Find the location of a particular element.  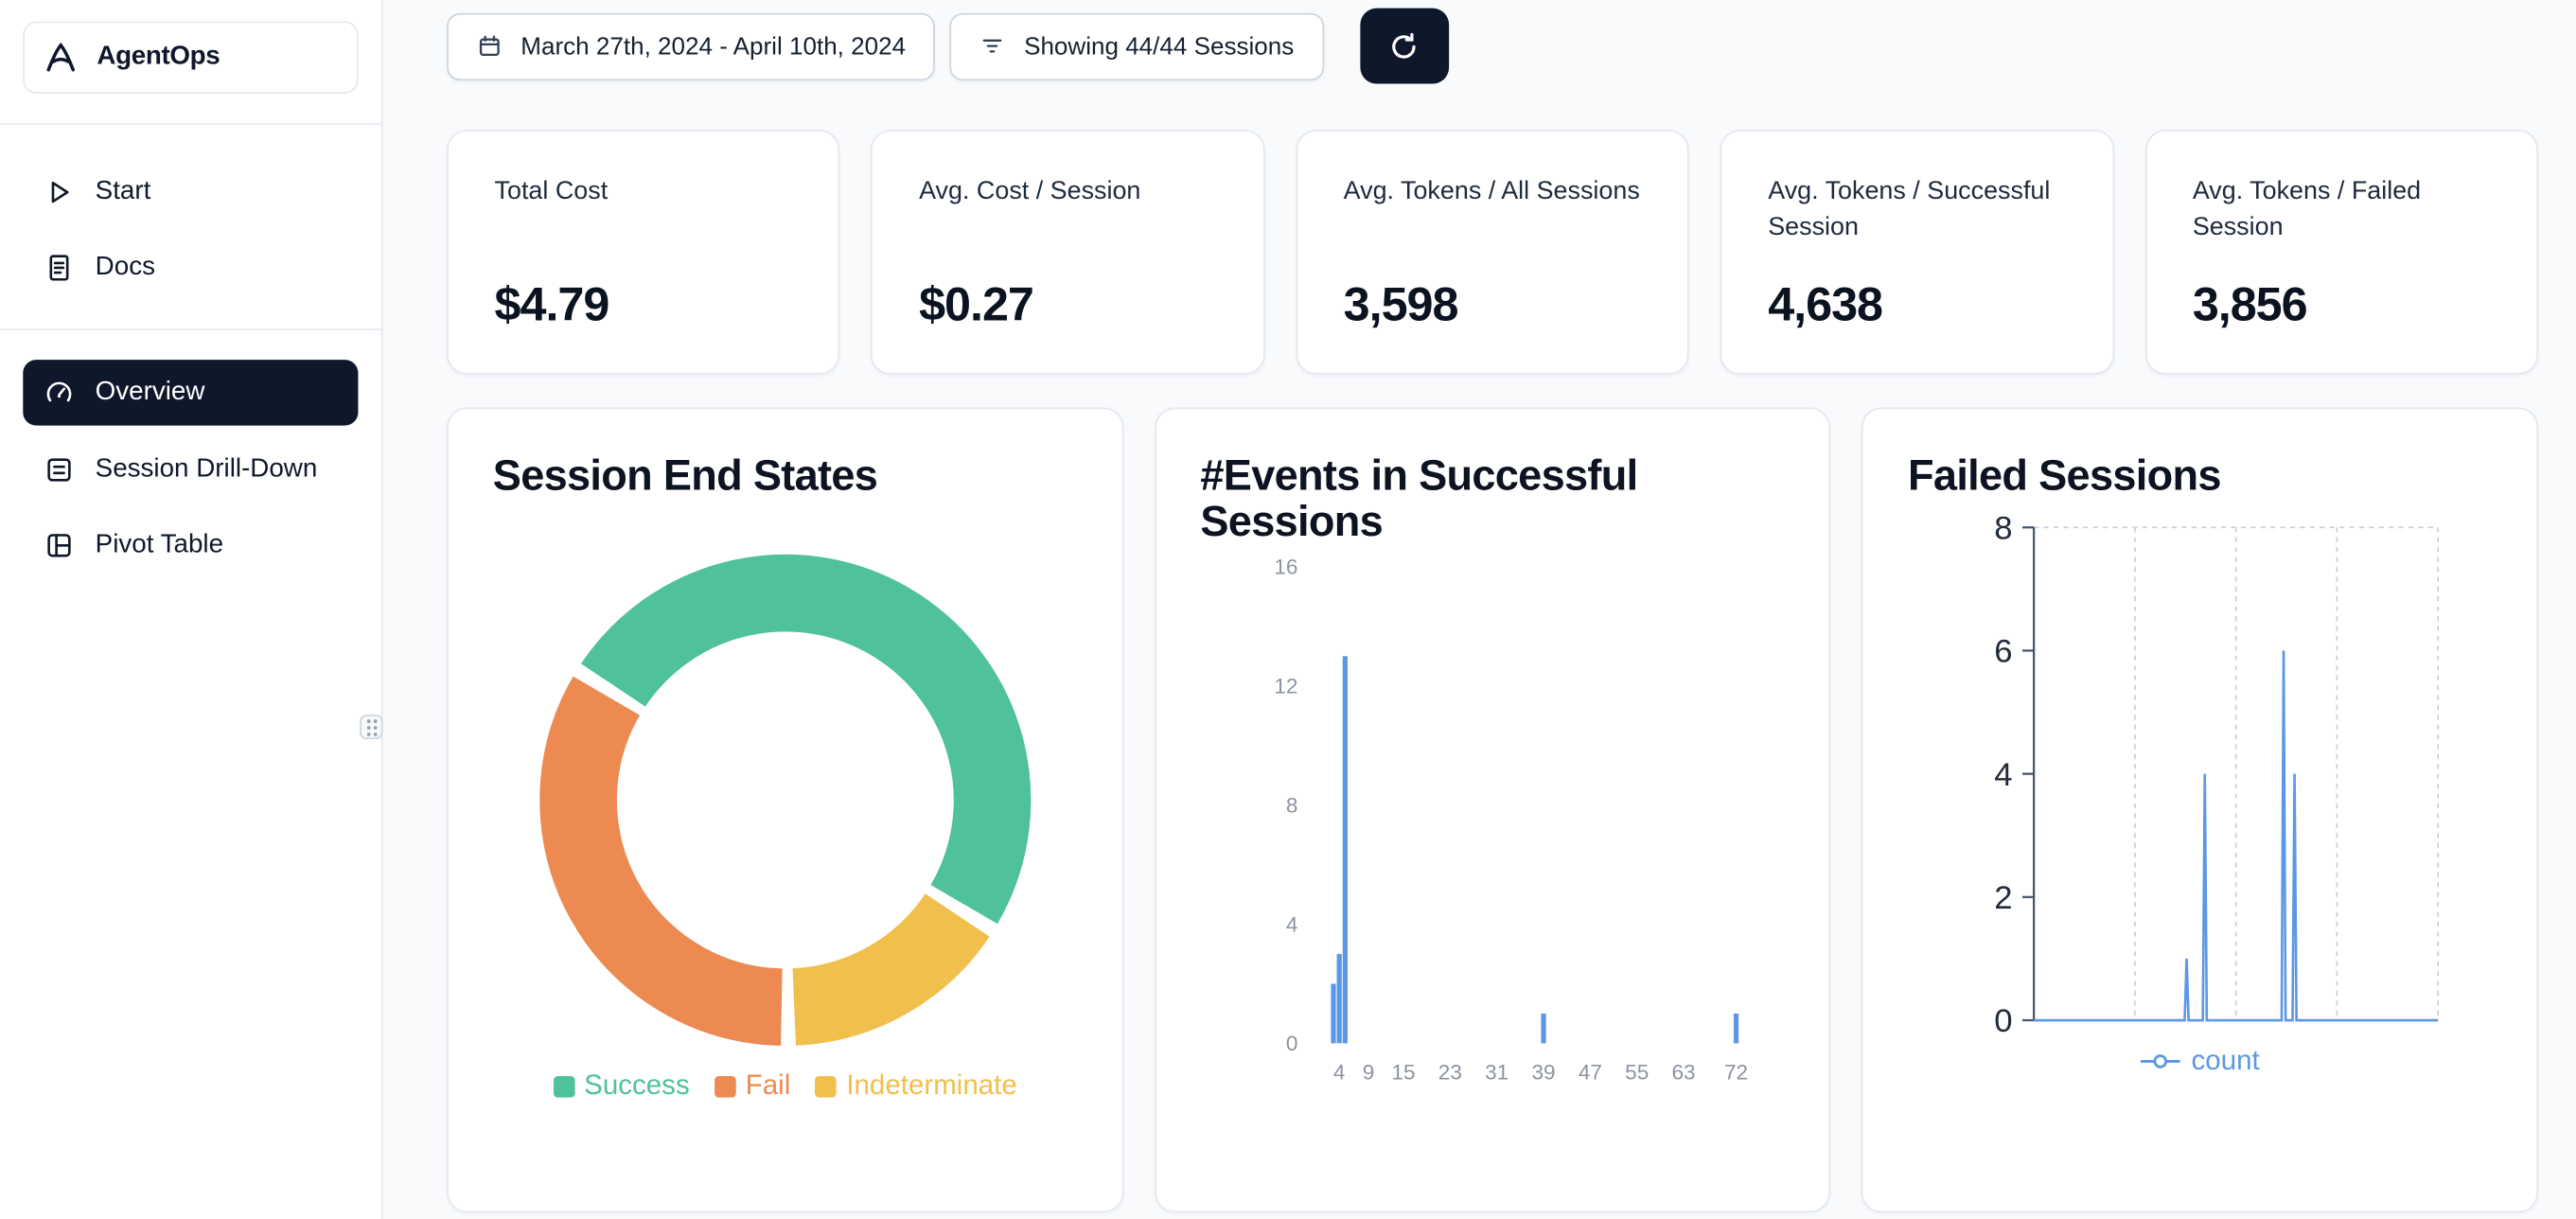

sidebar-item-label: Start is located at coordinates (123, 191).